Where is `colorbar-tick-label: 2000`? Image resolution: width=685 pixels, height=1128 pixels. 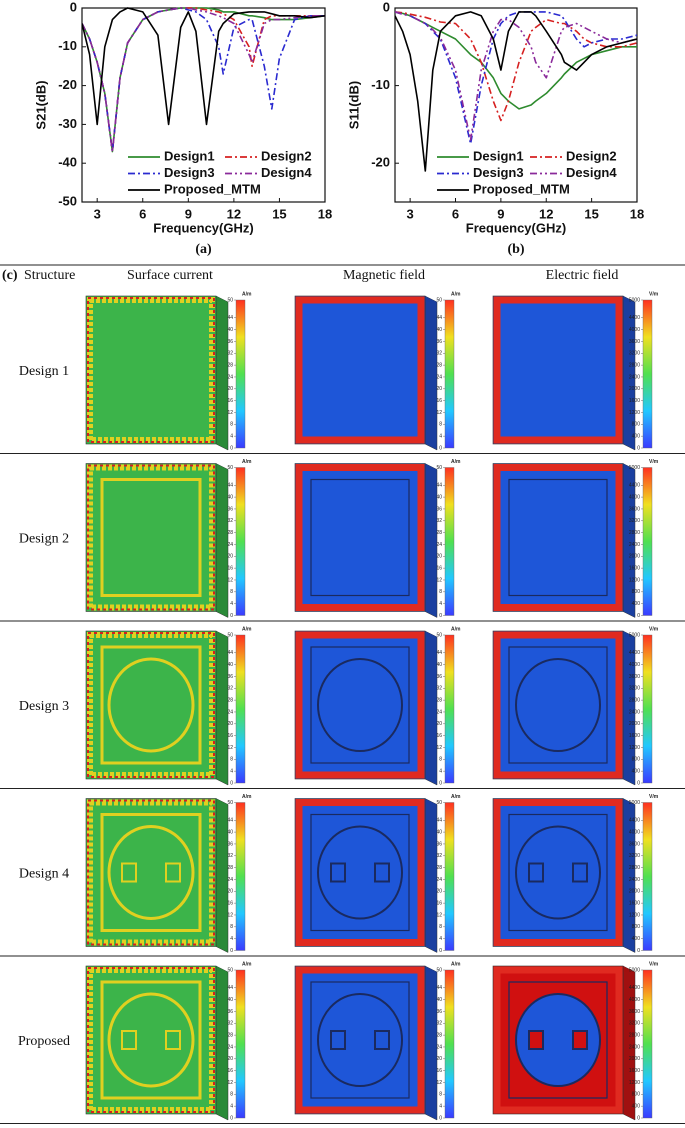
colorbar-tick-label: 2000 is located at coordinates (634, 1059).